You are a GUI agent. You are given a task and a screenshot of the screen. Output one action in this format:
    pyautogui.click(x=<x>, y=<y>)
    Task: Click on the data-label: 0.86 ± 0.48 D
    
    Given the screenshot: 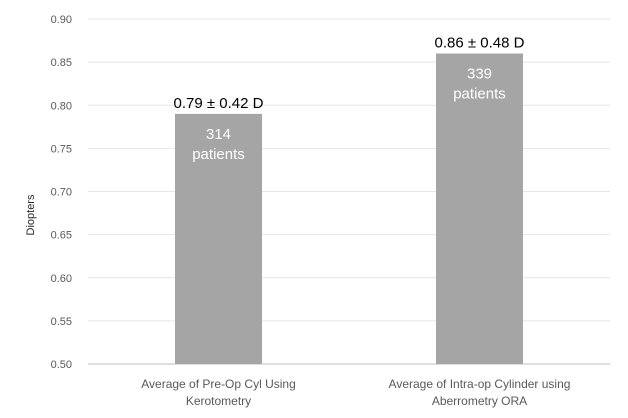 What is the action you would take?
    pyautogui.click(x=480, y=43)
    